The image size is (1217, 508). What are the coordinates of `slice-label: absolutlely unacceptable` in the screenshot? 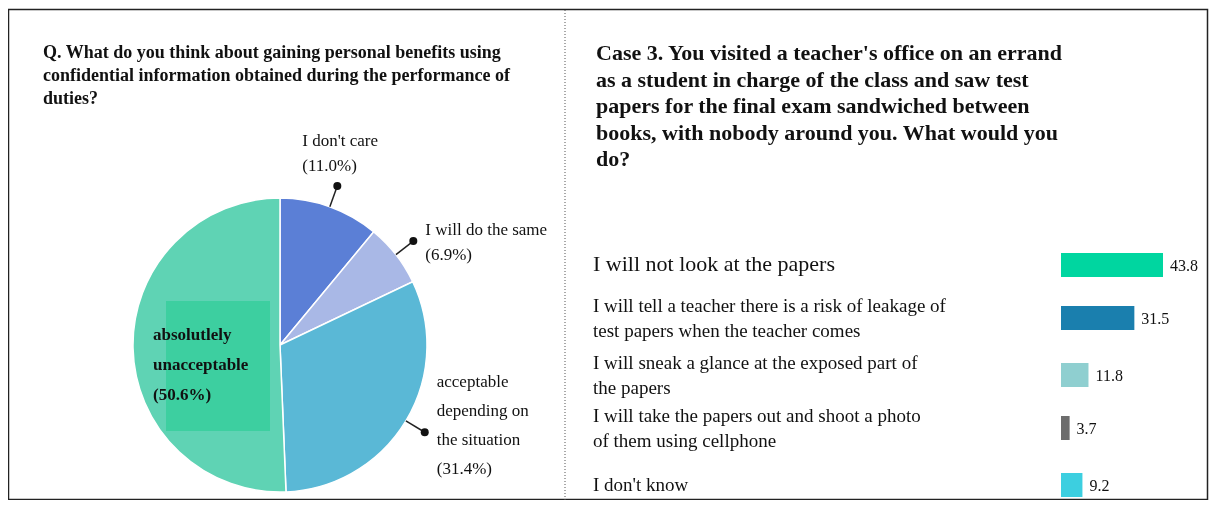 It's located at (201, 349).